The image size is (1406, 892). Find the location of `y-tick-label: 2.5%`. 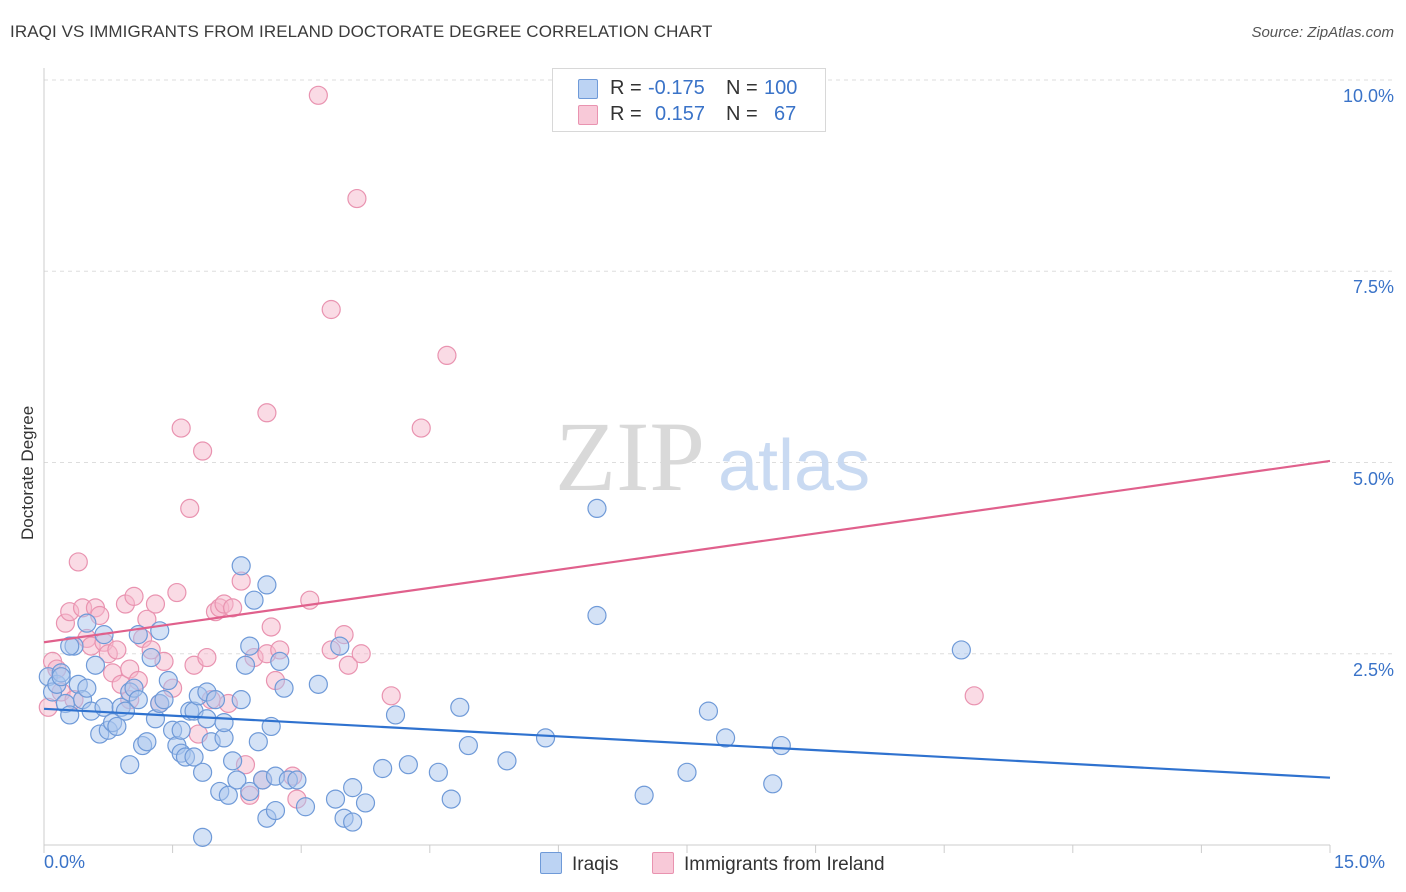

y-tick-label: 2.5% is located at coordinates (1373, 669).